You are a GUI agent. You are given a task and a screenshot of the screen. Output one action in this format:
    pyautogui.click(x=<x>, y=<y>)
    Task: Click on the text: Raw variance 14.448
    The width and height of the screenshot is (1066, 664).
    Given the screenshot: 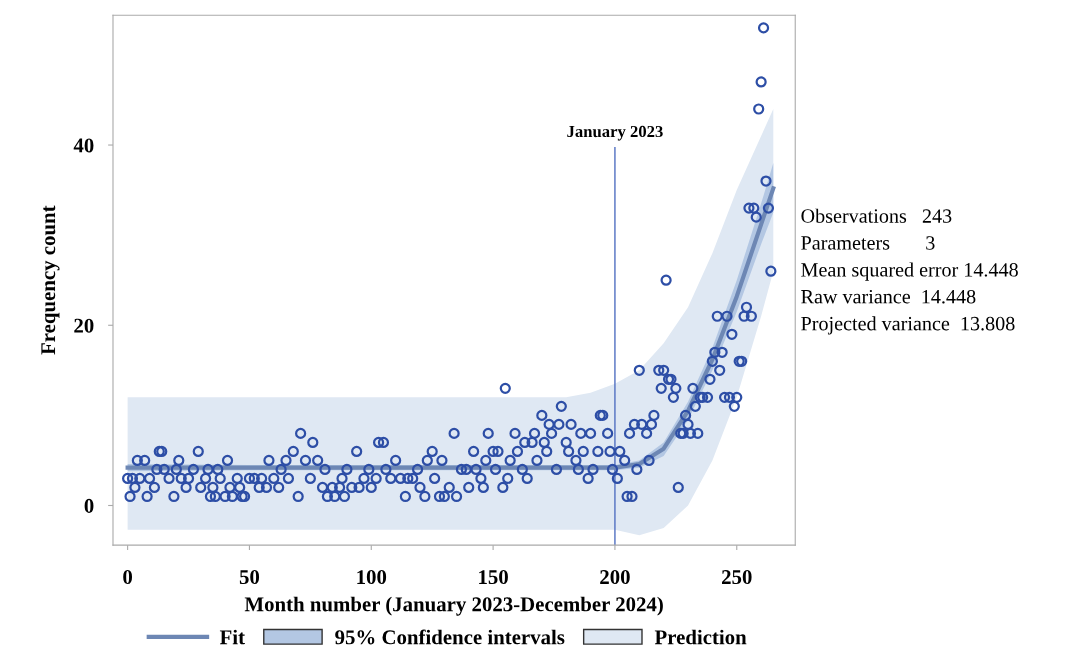 What is the action you would take?
    pyautogui.click(x=888, y=296)
    